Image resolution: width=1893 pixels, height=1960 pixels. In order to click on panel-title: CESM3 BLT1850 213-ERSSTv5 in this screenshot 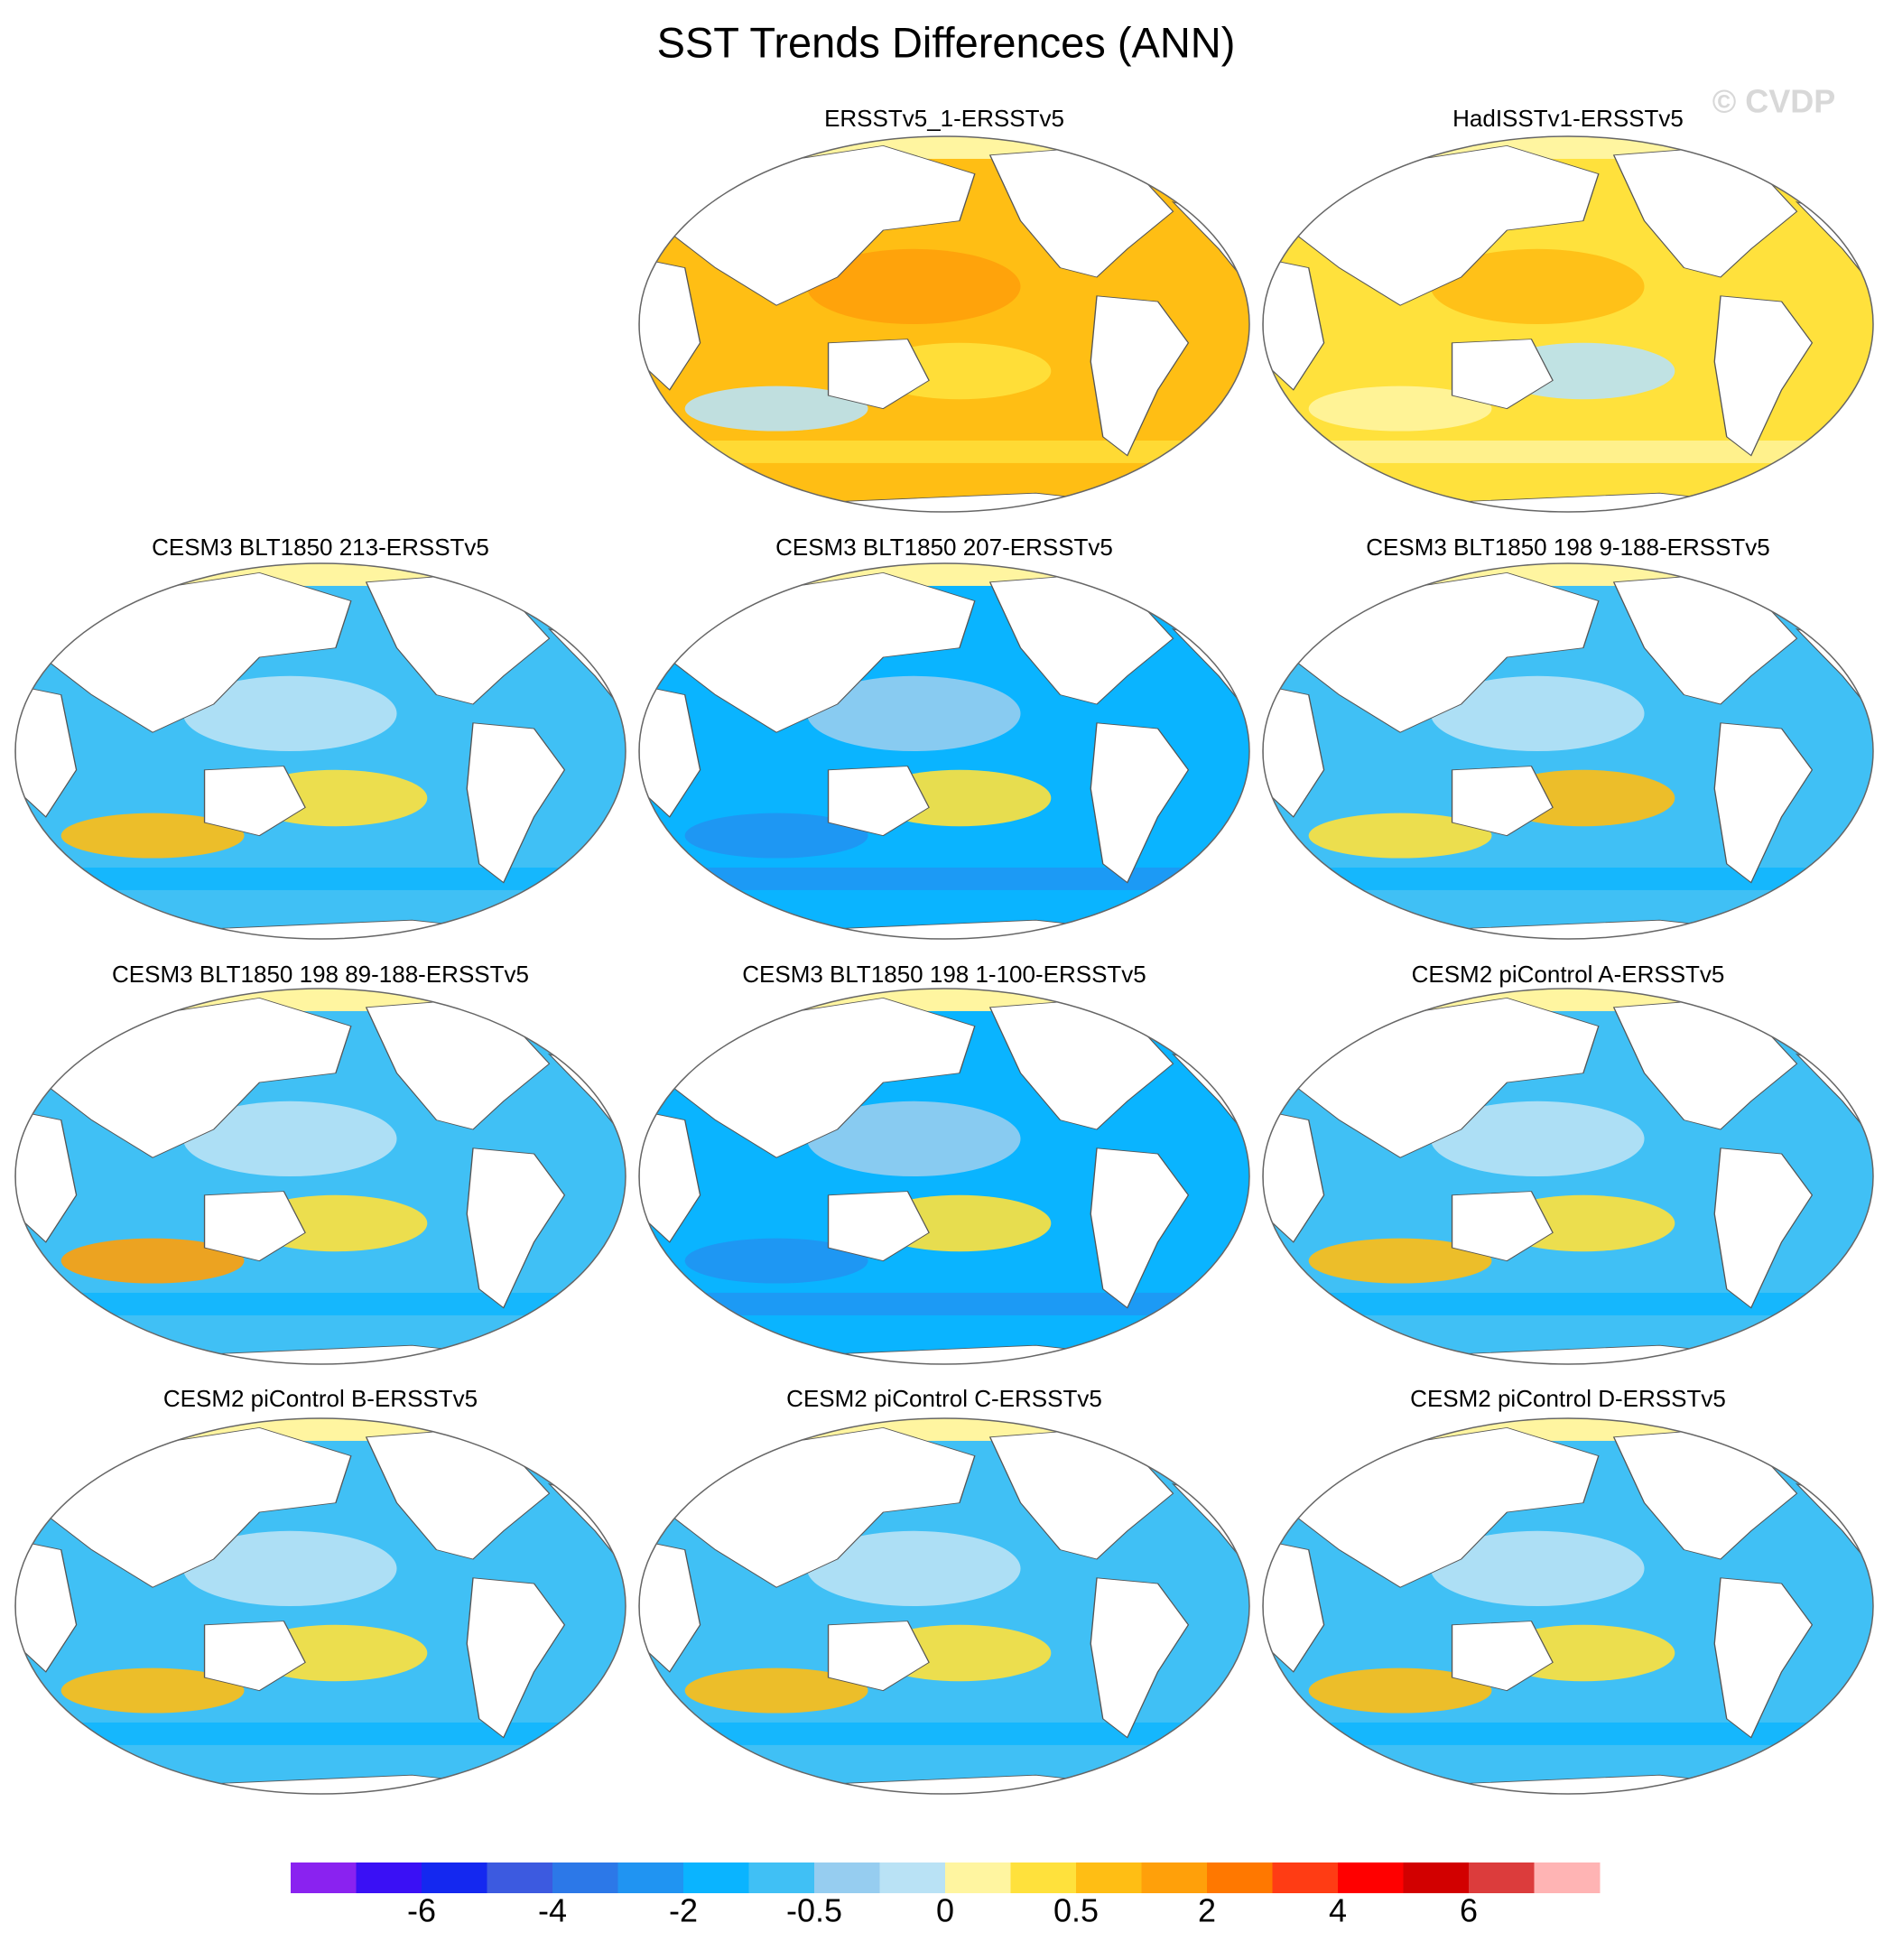, I will do `click(320, 547)`.